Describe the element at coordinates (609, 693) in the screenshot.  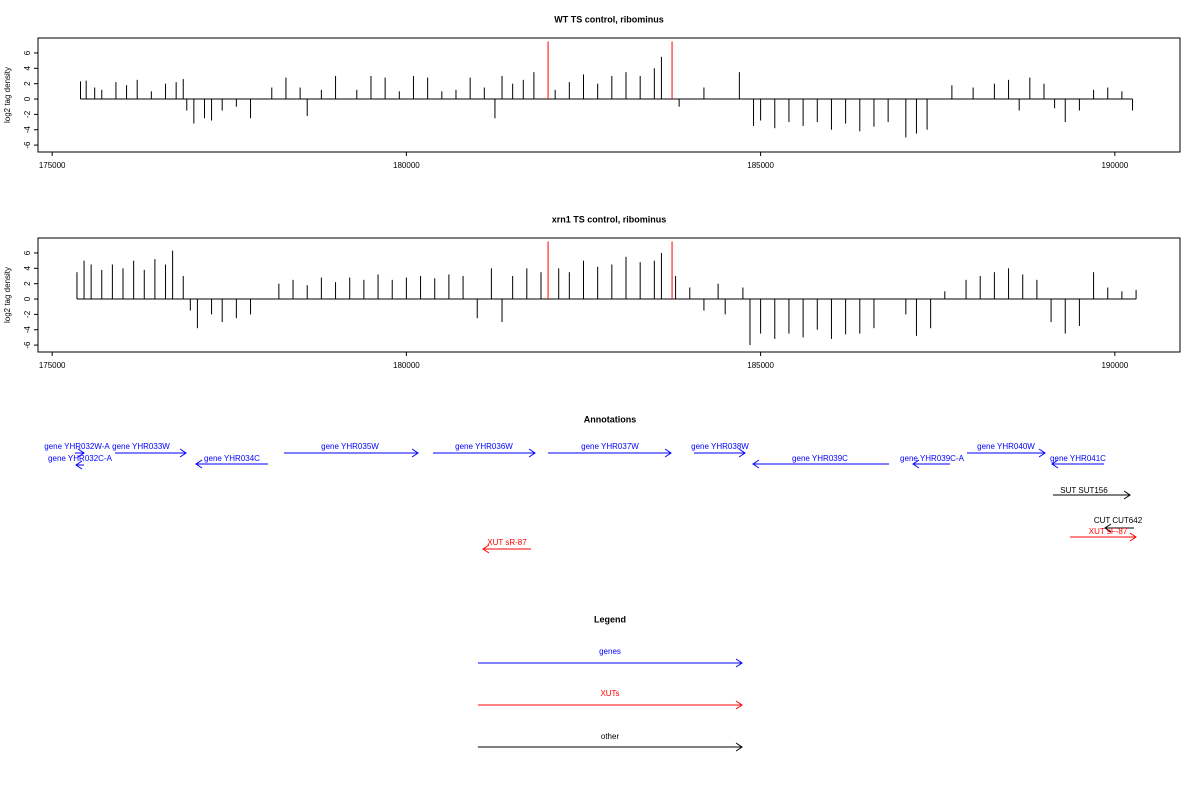
I see `legend-label: XUTs` at that location.